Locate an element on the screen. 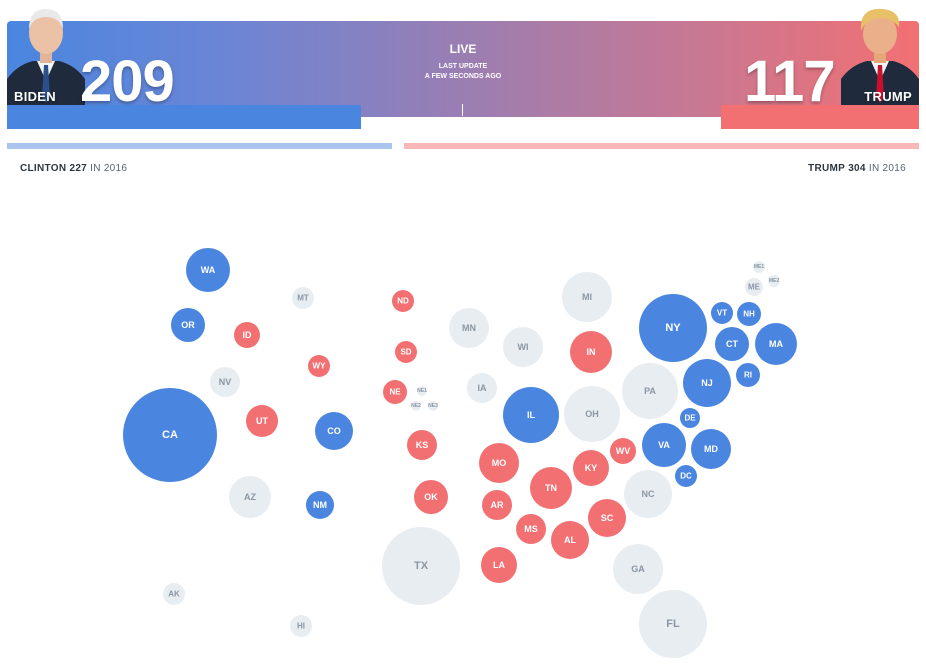 The height and width of the screenshot is (667, 926). state-bubble-vt: VT is located at coordinates (722, 313).